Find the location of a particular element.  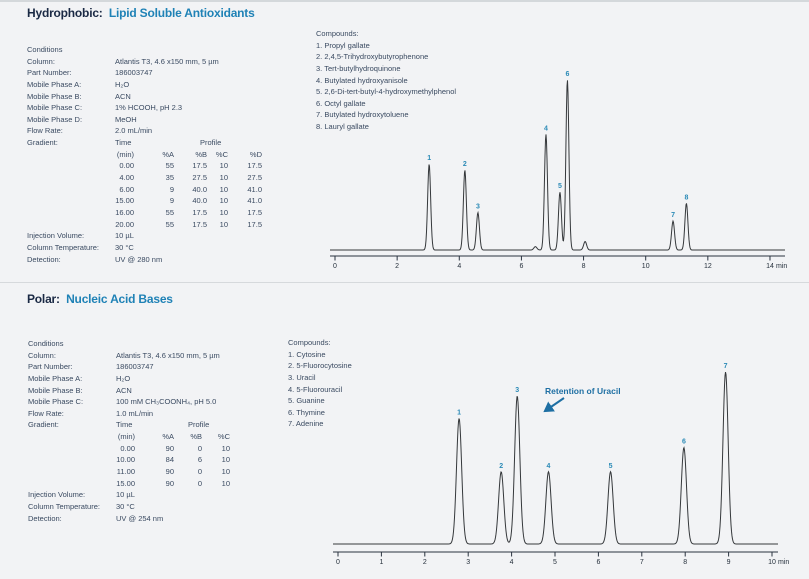

condition-value: 2.0 mL/min is located at coordinates (134, 131).